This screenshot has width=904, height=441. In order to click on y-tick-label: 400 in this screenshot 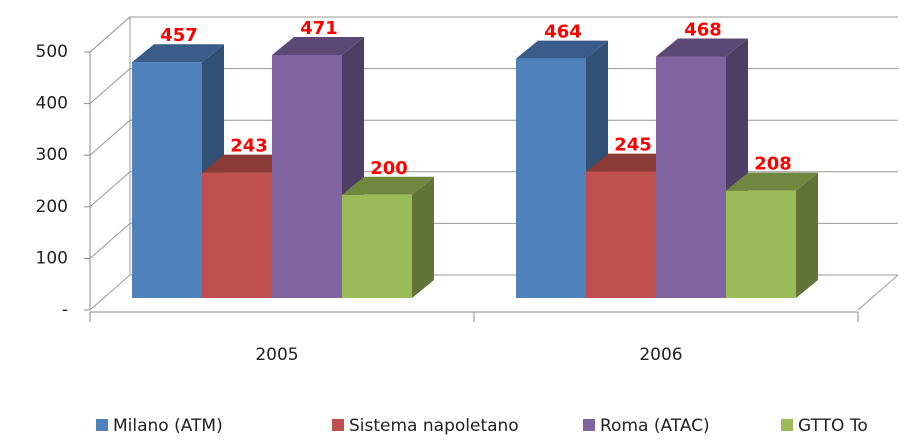, I will do `click(52, 104)`.